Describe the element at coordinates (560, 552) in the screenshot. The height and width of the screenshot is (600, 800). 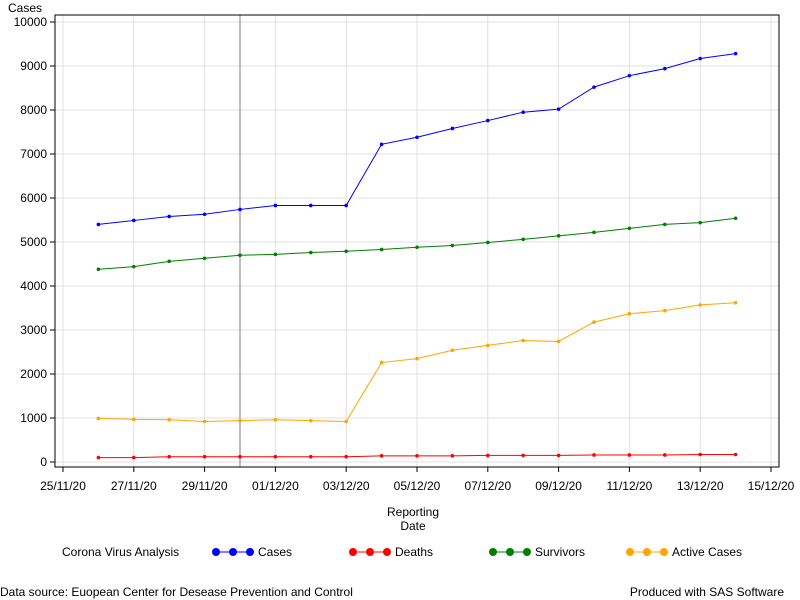
I see `legend-label: Survivors` at that location.